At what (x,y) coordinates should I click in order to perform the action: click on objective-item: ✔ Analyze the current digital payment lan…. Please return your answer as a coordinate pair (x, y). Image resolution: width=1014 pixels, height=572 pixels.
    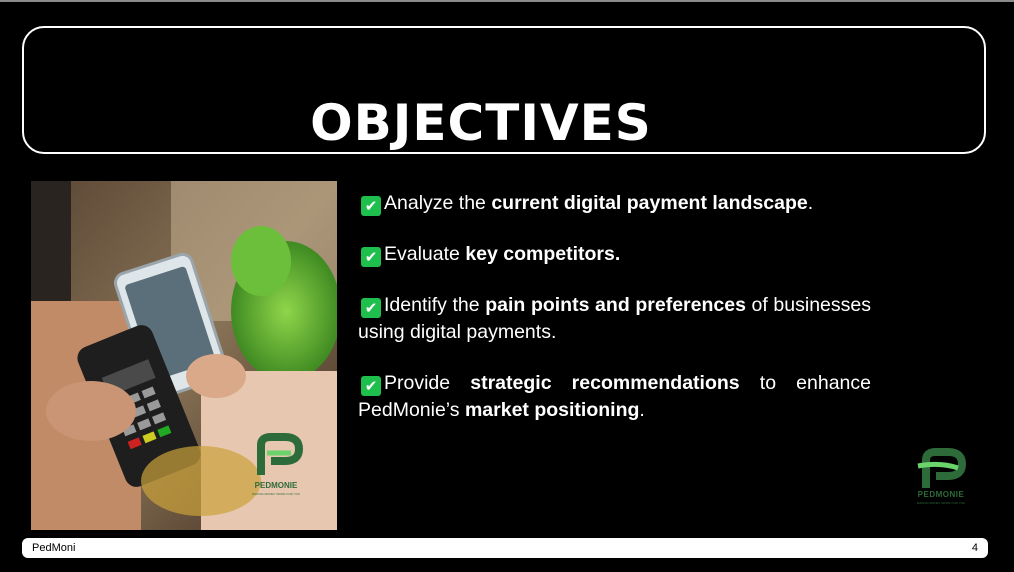
    Looking at the image, I should click on (614, 203).